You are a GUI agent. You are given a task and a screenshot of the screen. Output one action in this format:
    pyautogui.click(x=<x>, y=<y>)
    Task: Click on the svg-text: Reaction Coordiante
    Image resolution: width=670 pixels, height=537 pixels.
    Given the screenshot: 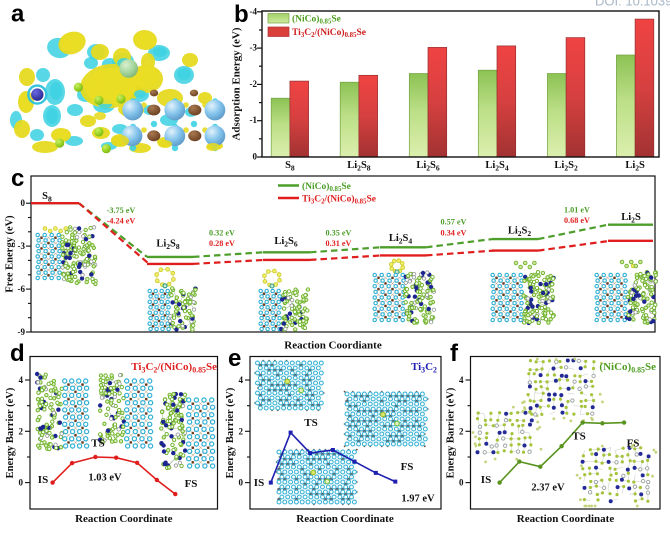 What is the action you would take?
    pyautogui.click(x=333, y=346)
    